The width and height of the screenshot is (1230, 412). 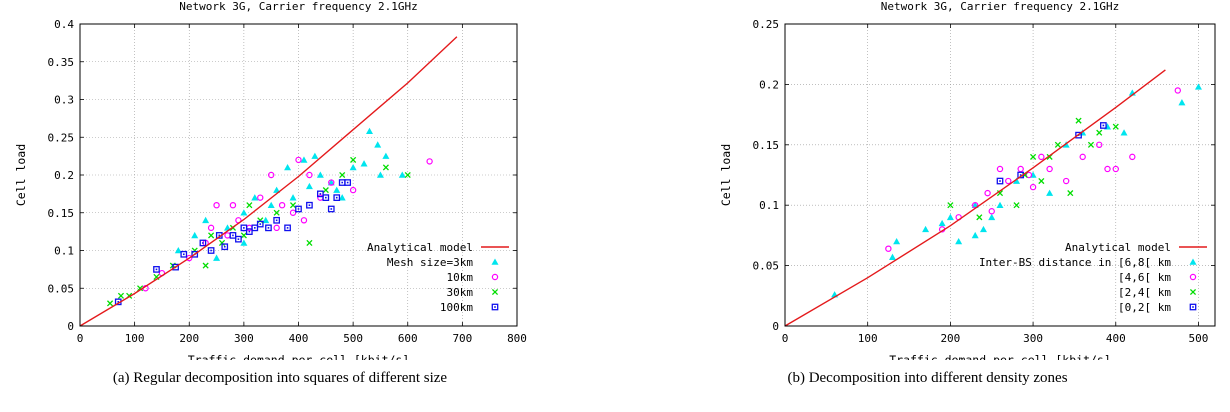 What do you see at coordinates (408, 338) in the screenshot?
I see `chart-0-xtick-label: 600` at bounding box center [408, 338].